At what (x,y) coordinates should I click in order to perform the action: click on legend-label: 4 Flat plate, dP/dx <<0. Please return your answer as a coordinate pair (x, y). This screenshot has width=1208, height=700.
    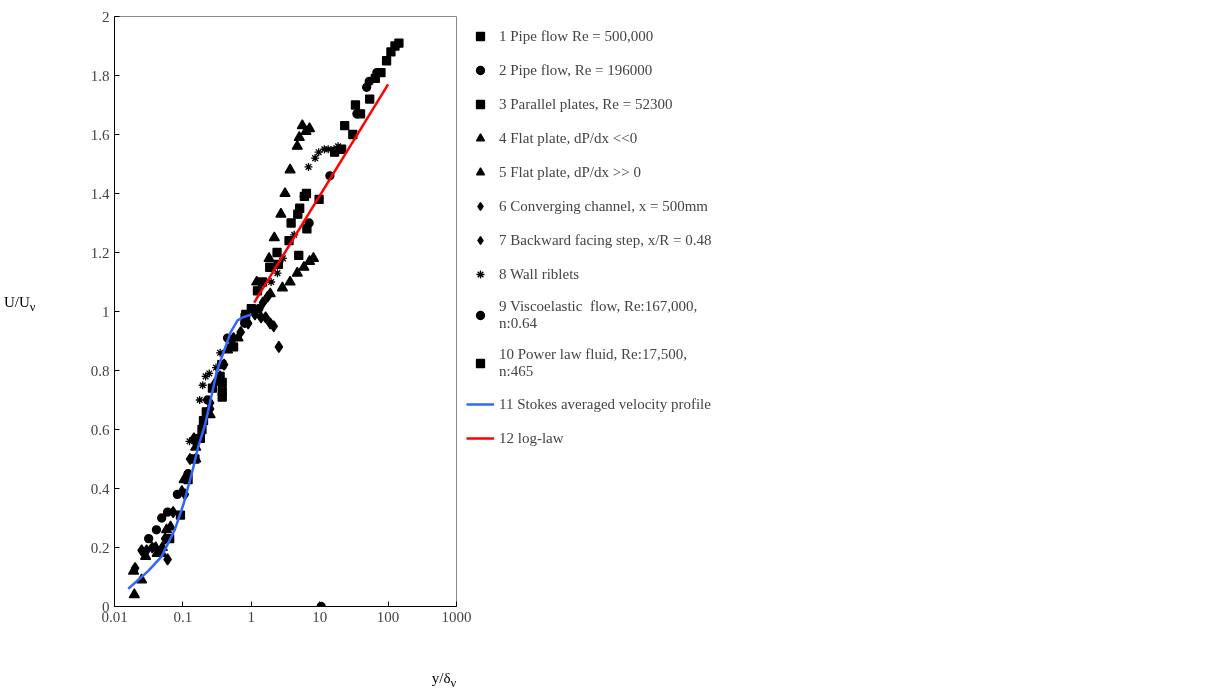
    Looking at the image, I should click on (568, 138).